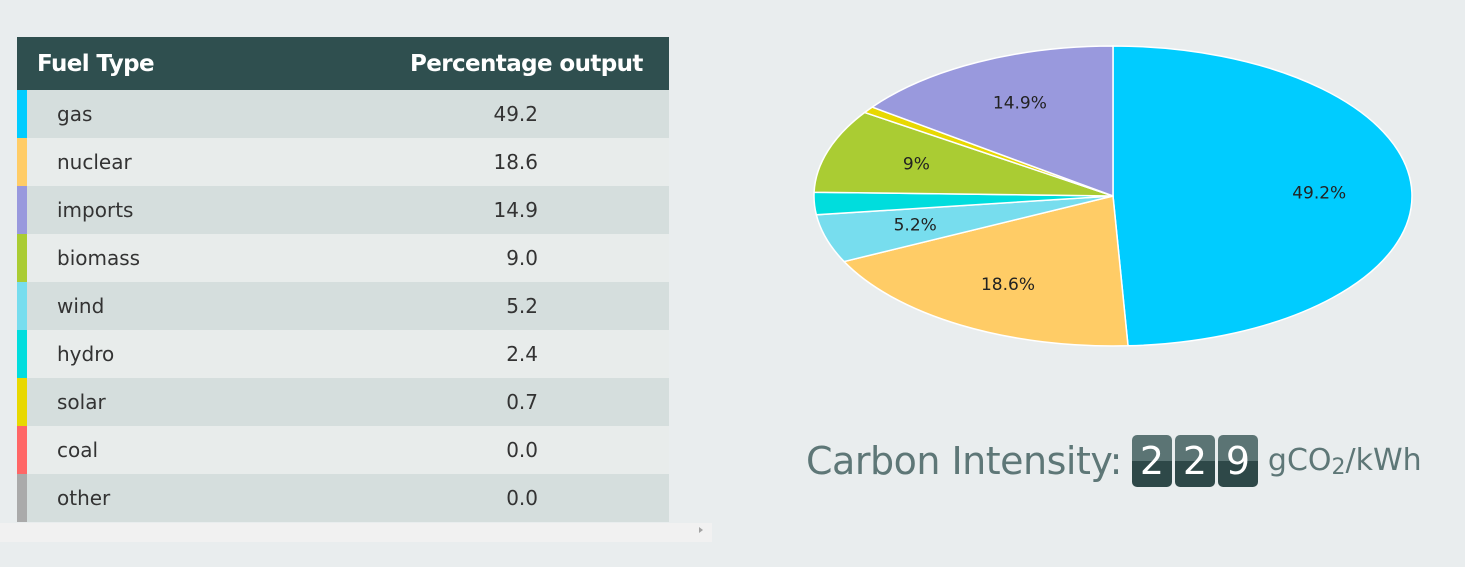 This screenshot has width=1465, height=567. I want to click on fuel-type-label: biomass, so click(99, 258).